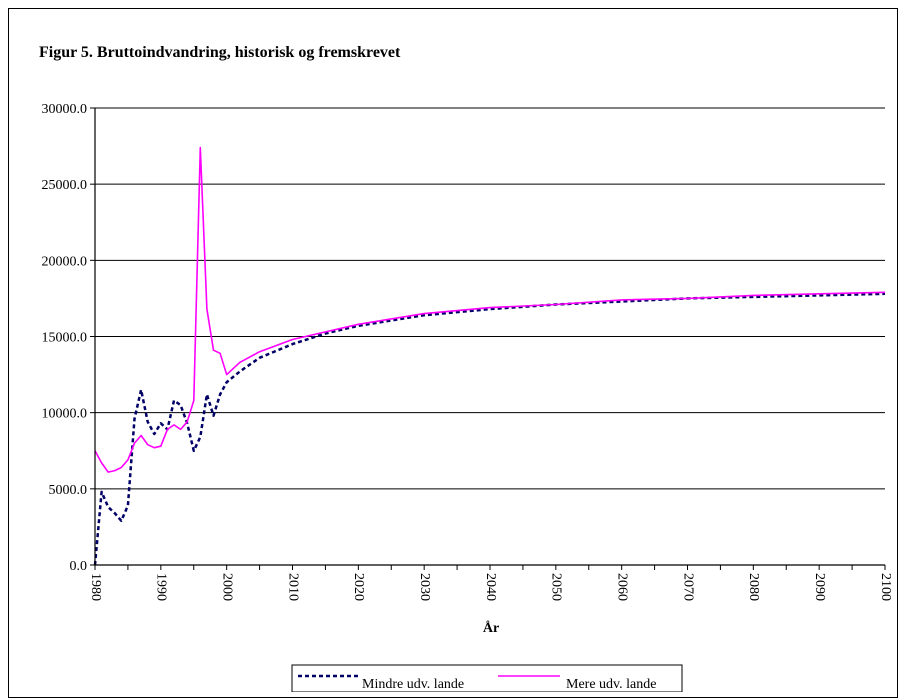 This screenshot has width=901, height=698. Describe the element at coordinates (413, 684) in the screenshot. I see `legend-label: Mindre udv. lande` at that location.